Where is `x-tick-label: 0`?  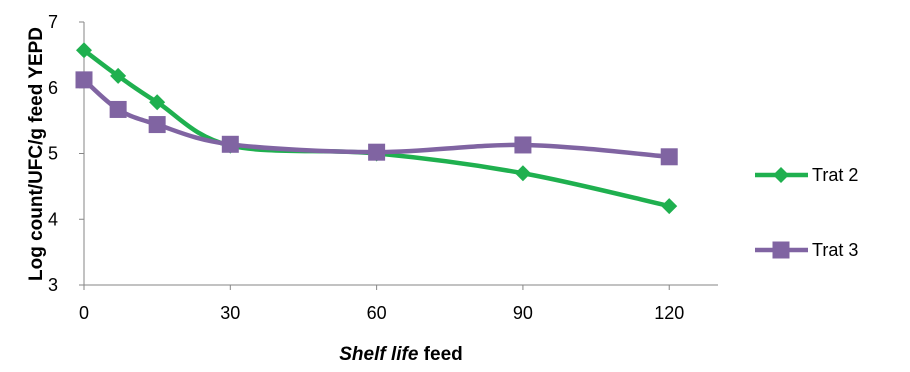 x-tick-label: 0 is located at coordinates (84, 313).